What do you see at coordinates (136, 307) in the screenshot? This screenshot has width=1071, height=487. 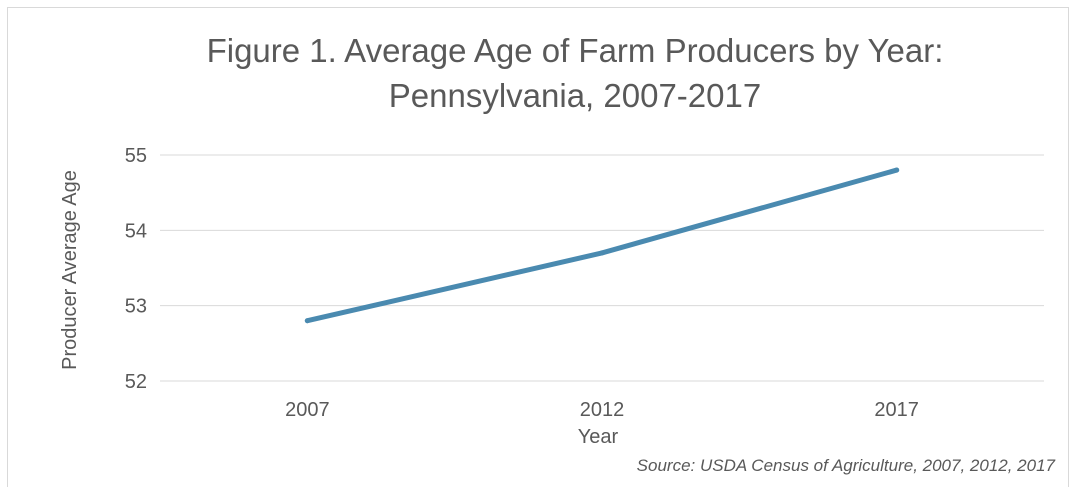 I see `y-tick-label-53: 53` at bounding box center [136, 307].